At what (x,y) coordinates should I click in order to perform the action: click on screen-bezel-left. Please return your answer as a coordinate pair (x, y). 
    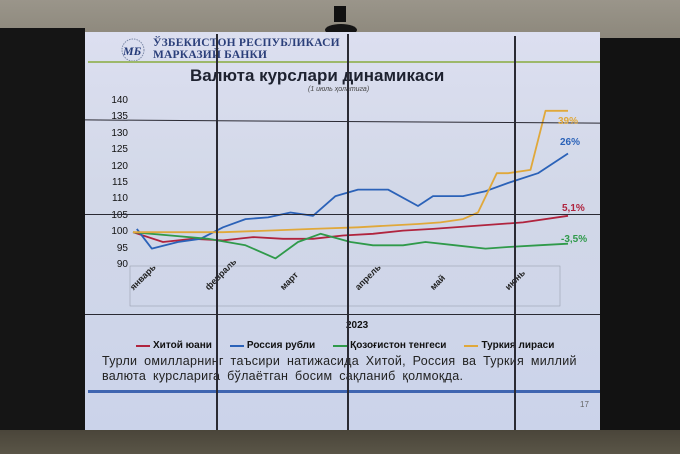
    Looking at the image, I should click on (42, 229).